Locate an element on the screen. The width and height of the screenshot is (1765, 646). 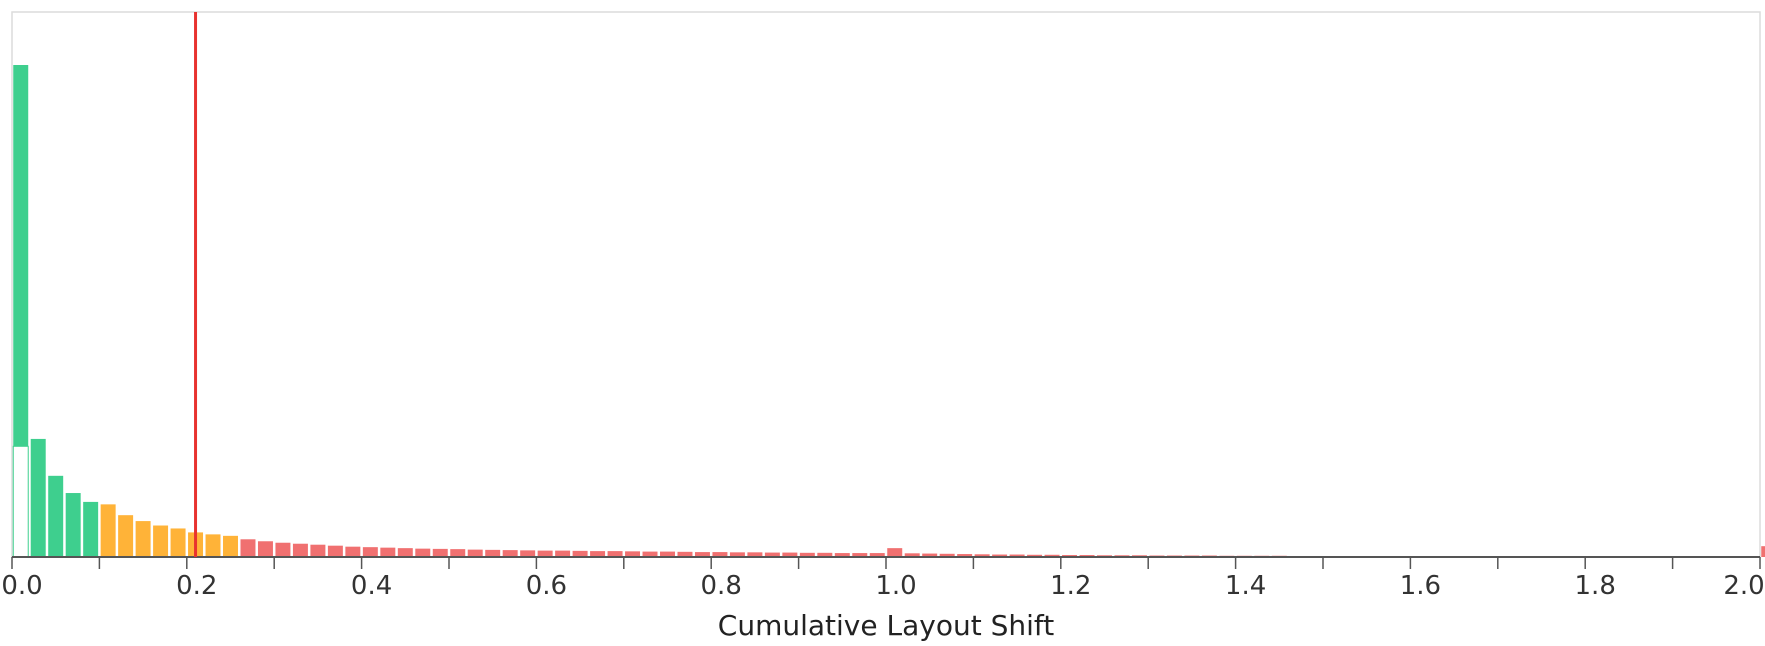
x-axis-ticks: 0.0 0.2 0.4 0.6 0.8 1.0 1.2 1.4 1.6 1.8 2.0 is located at coordinates (883, 579).